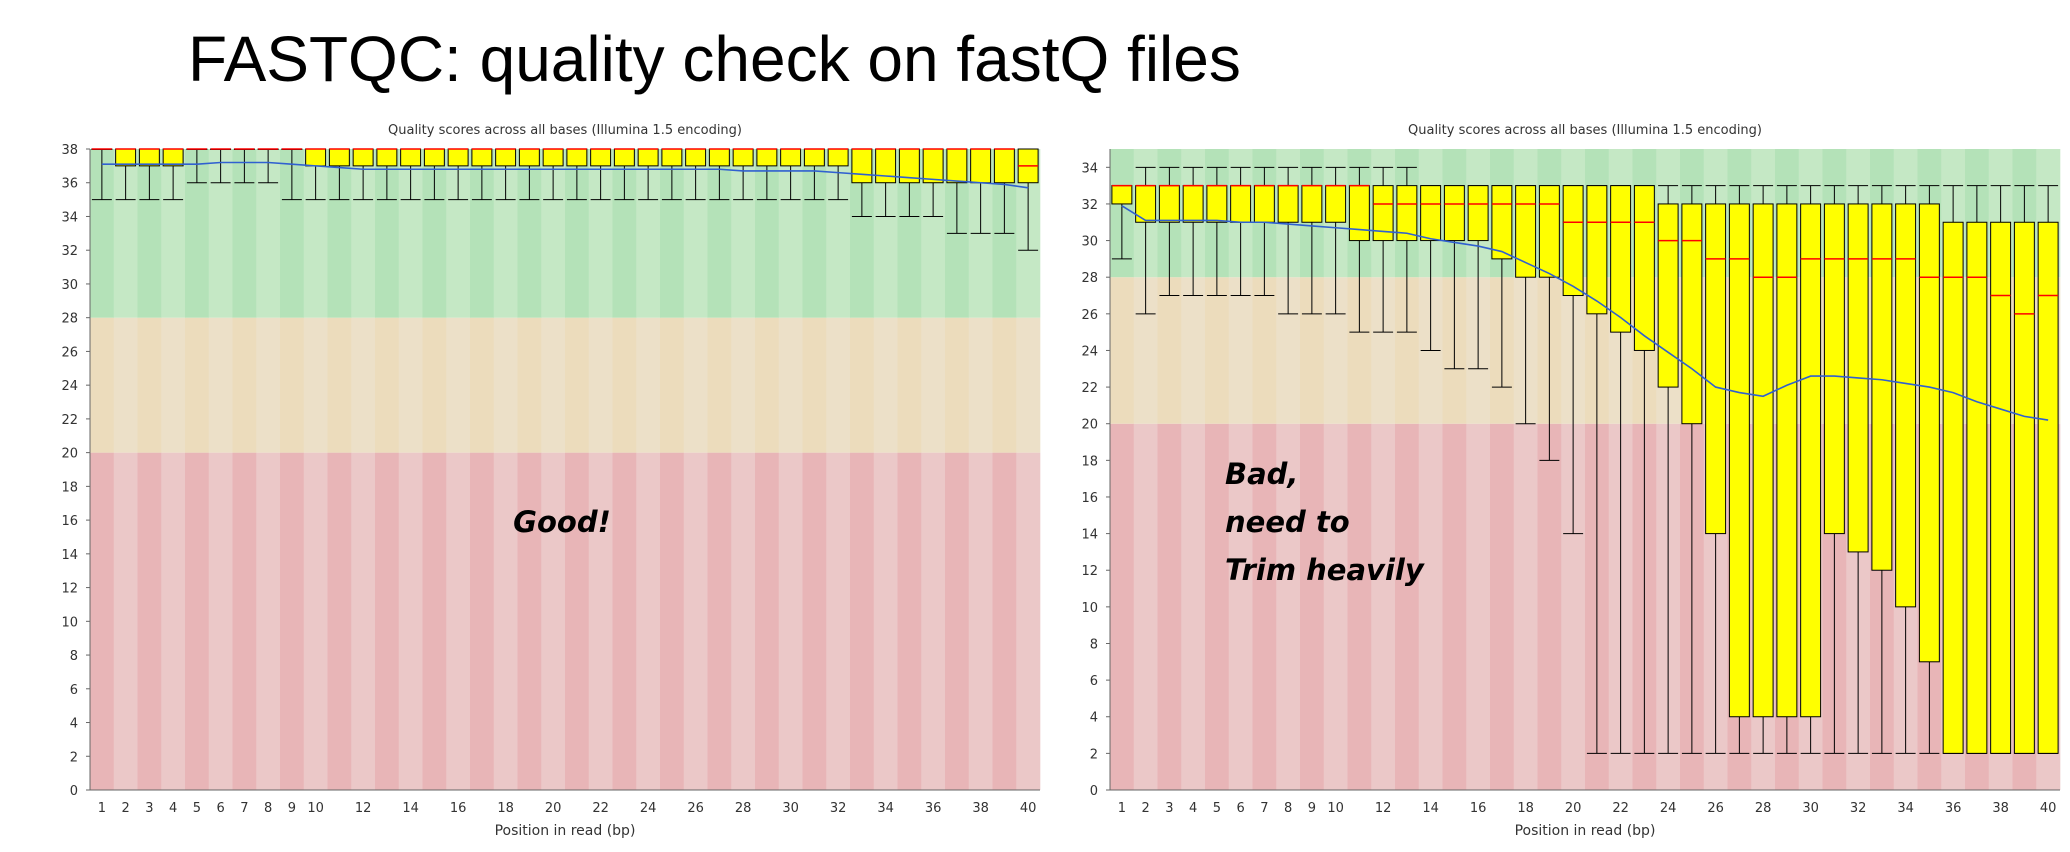  Describe the element at coordinates (1312, 808) in the screenshot. I see `x-tick-label: 9` at that location.